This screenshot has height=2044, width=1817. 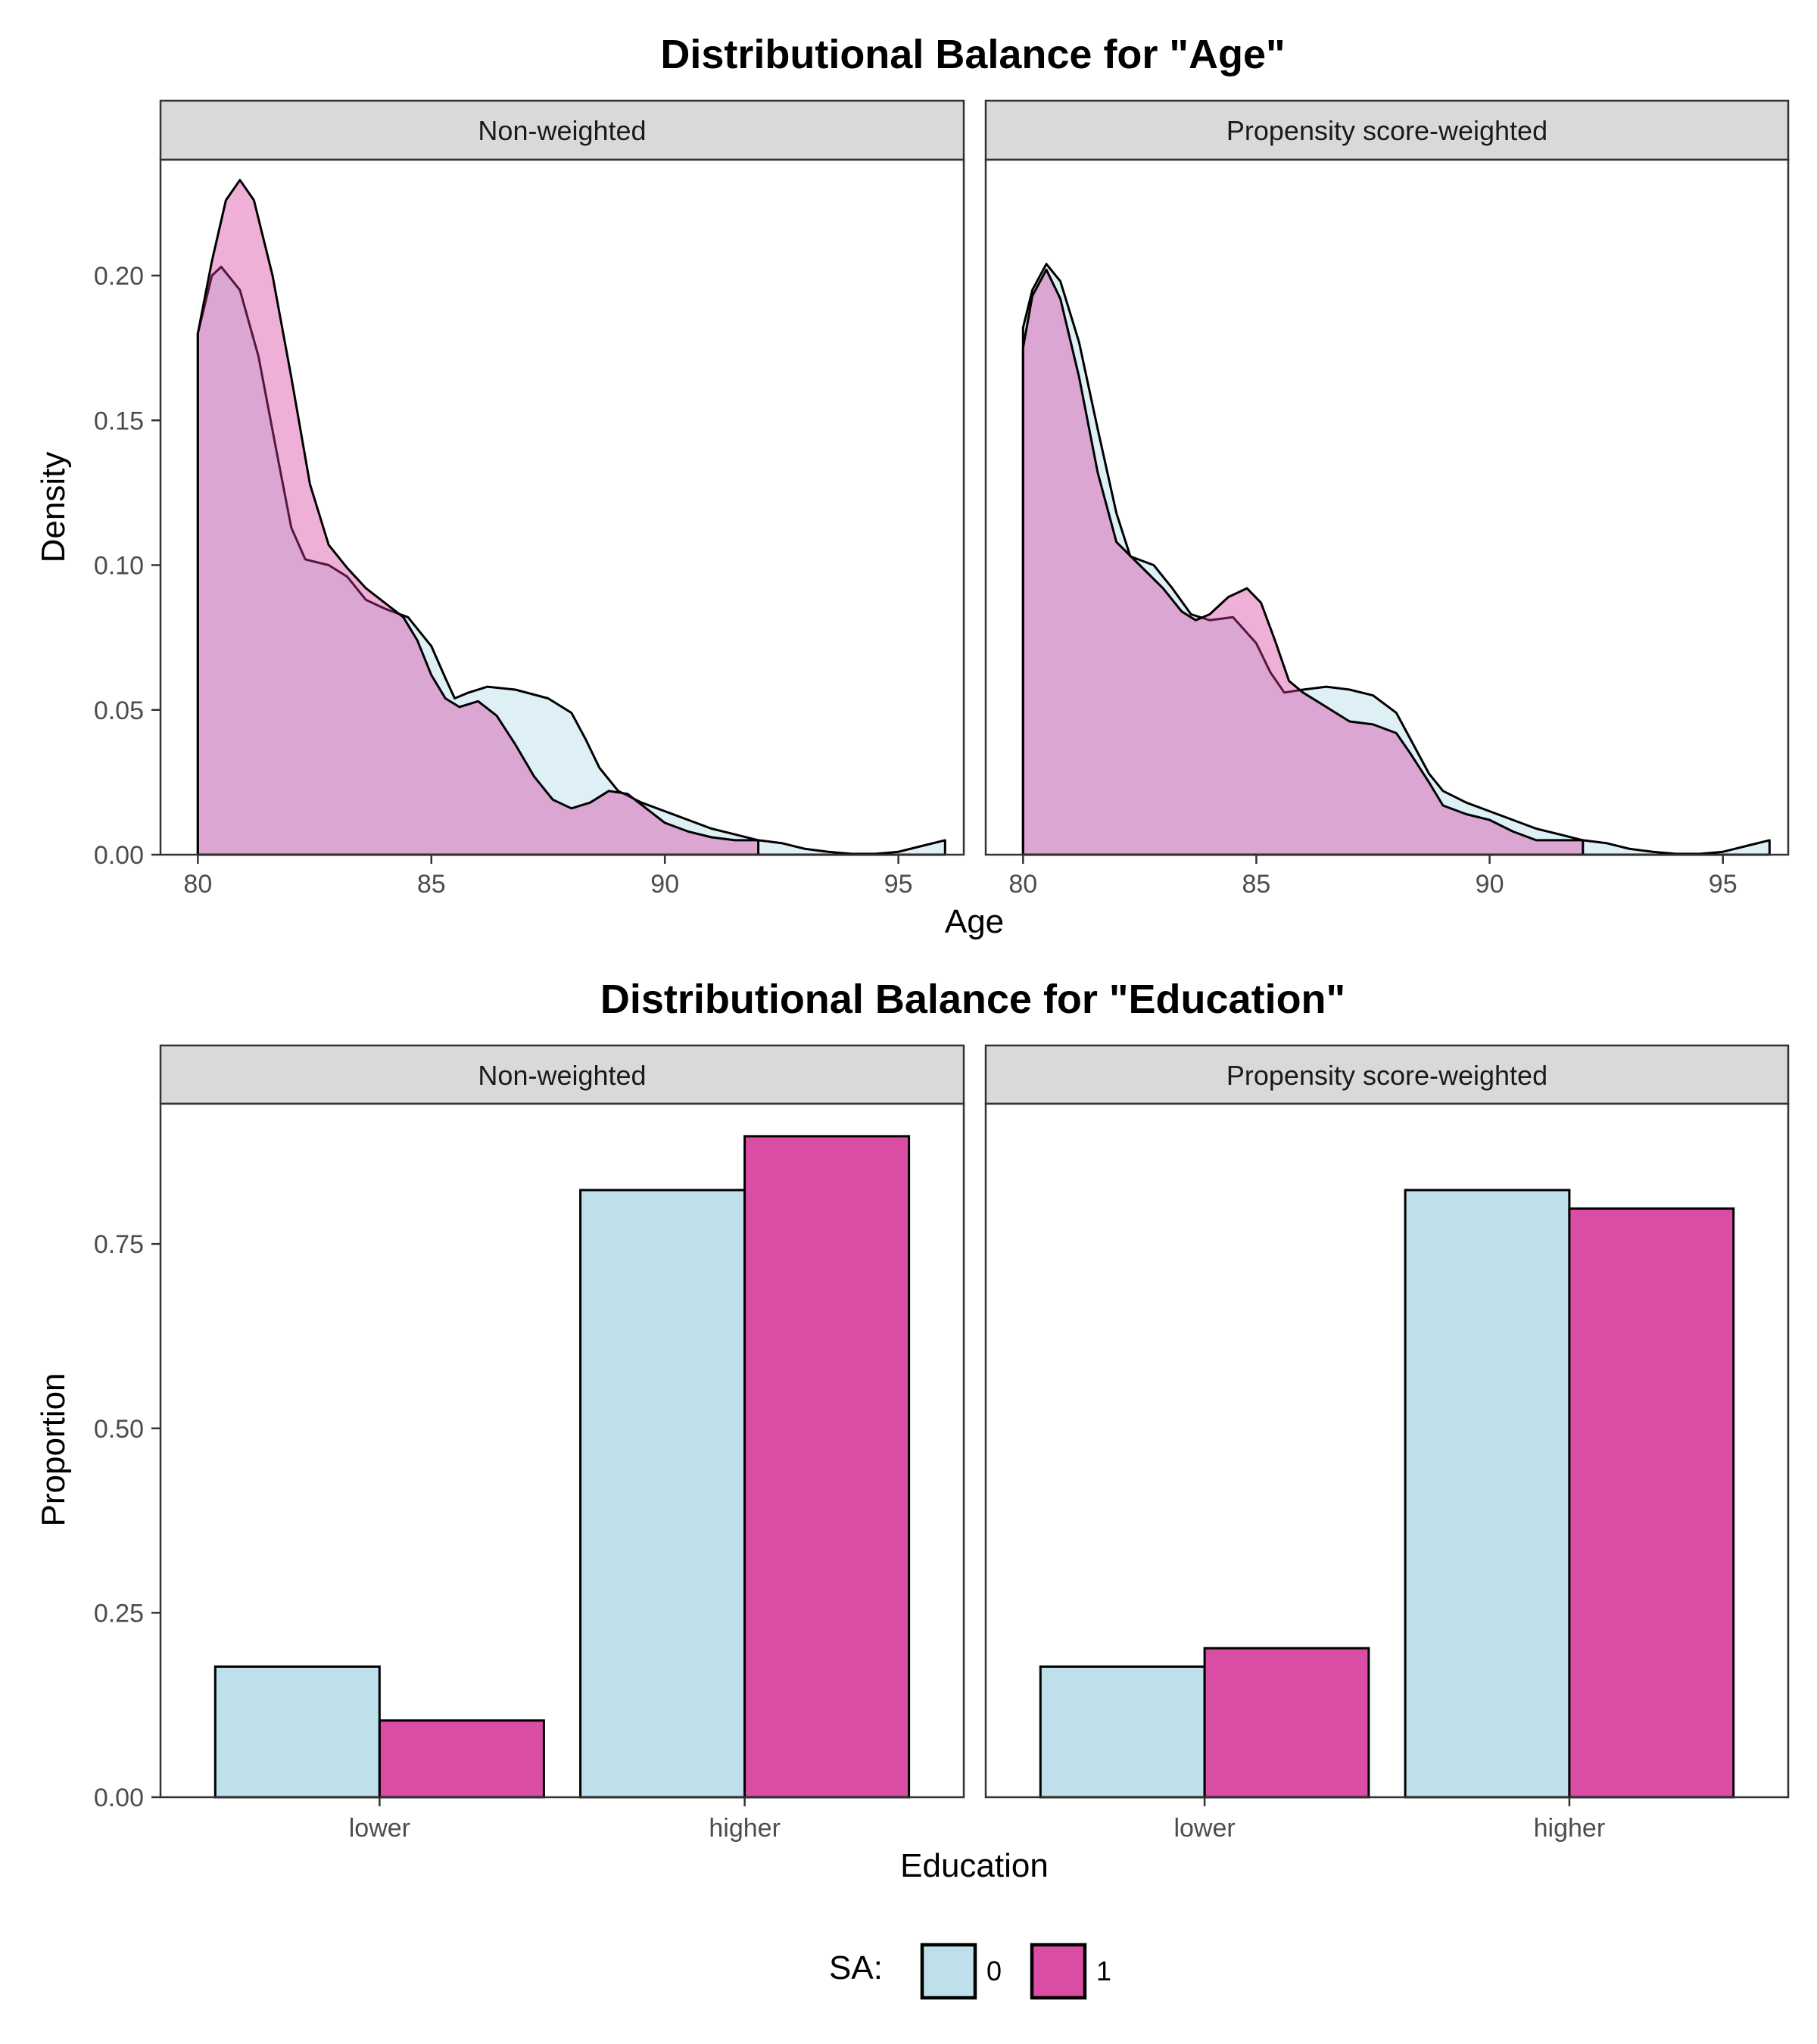 I want to click on legend: SA: 0 1, so click(x=970, y=1971).